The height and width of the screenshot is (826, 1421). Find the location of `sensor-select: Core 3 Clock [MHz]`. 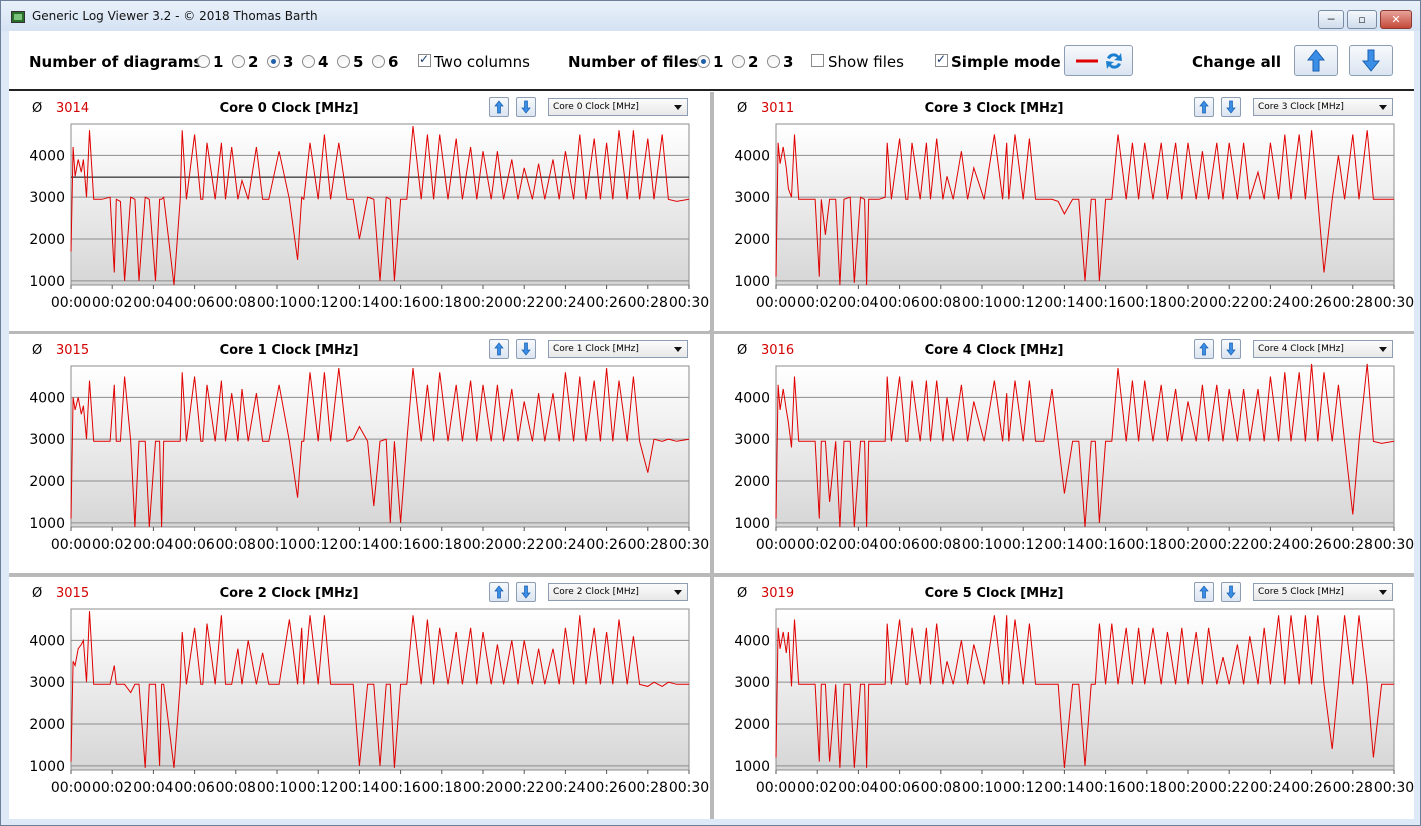

sensor-select: Core 3 Clock [MHz] is located at coordinates (1323, 107).